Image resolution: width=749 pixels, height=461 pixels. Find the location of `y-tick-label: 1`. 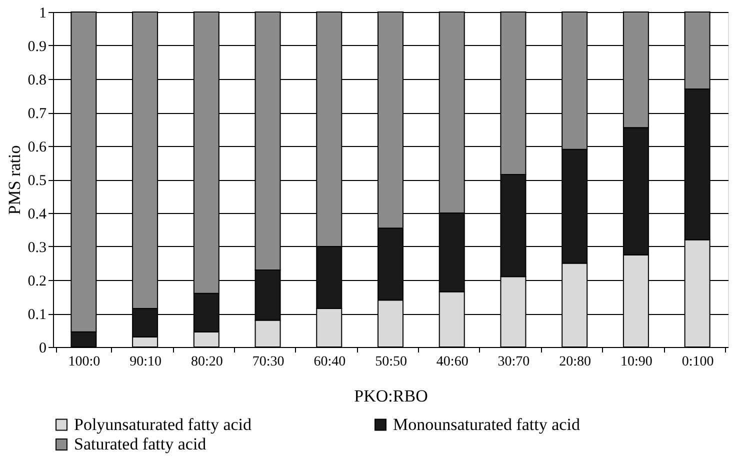

y-tick-label: 1 is located at coordinates (42, 14).